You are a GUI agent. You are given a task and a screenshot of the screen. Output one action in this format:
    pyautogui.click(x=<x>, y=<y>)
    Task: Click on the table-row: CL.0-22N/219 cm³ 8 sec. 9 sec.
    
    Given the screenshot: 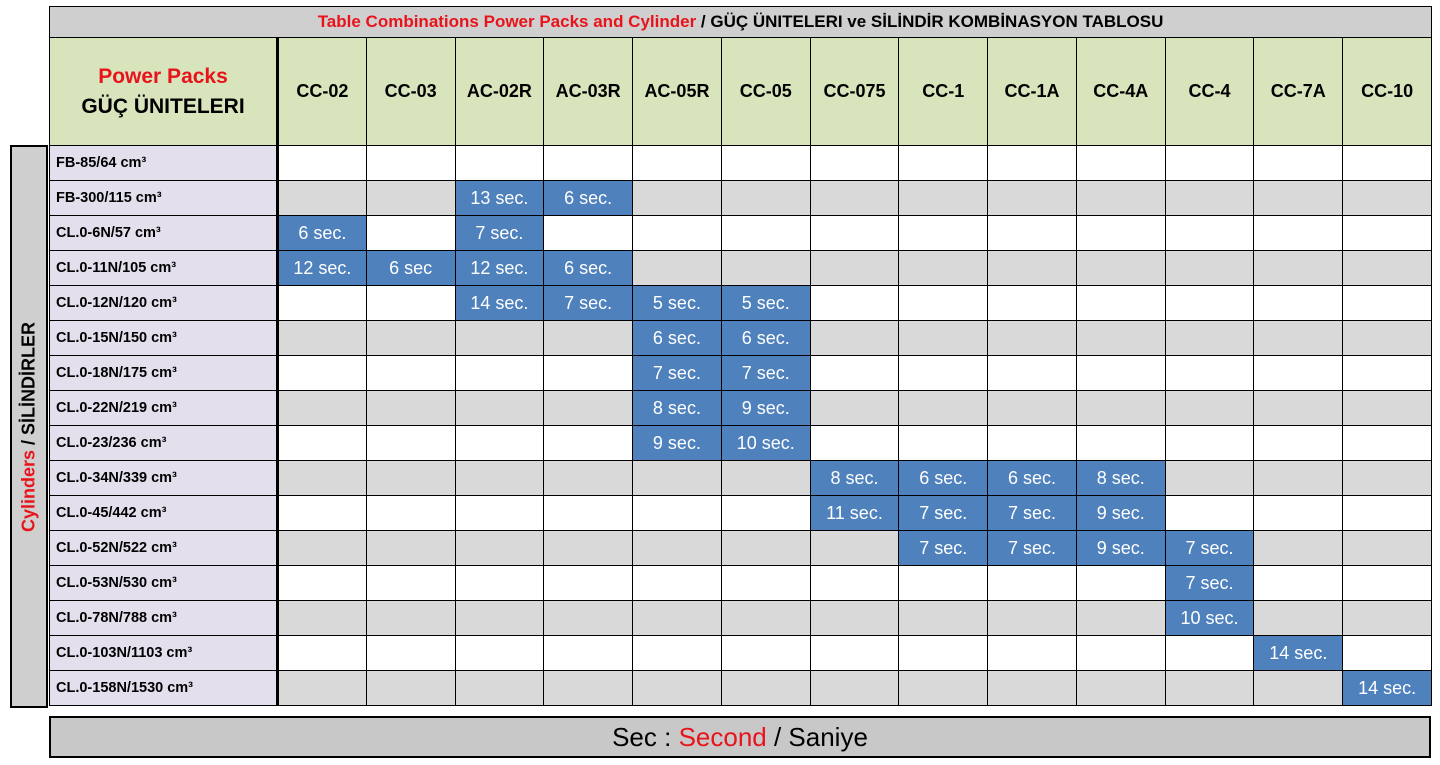 What is the action you would take?
    pyautogui.click(x=741, y=408)
    